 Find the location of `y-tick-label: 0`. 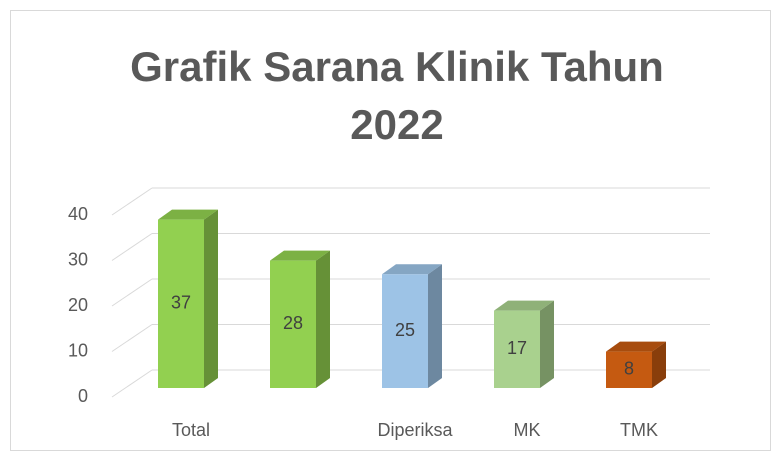

y-tick-label: 0 is located at coordinates (83, 396).